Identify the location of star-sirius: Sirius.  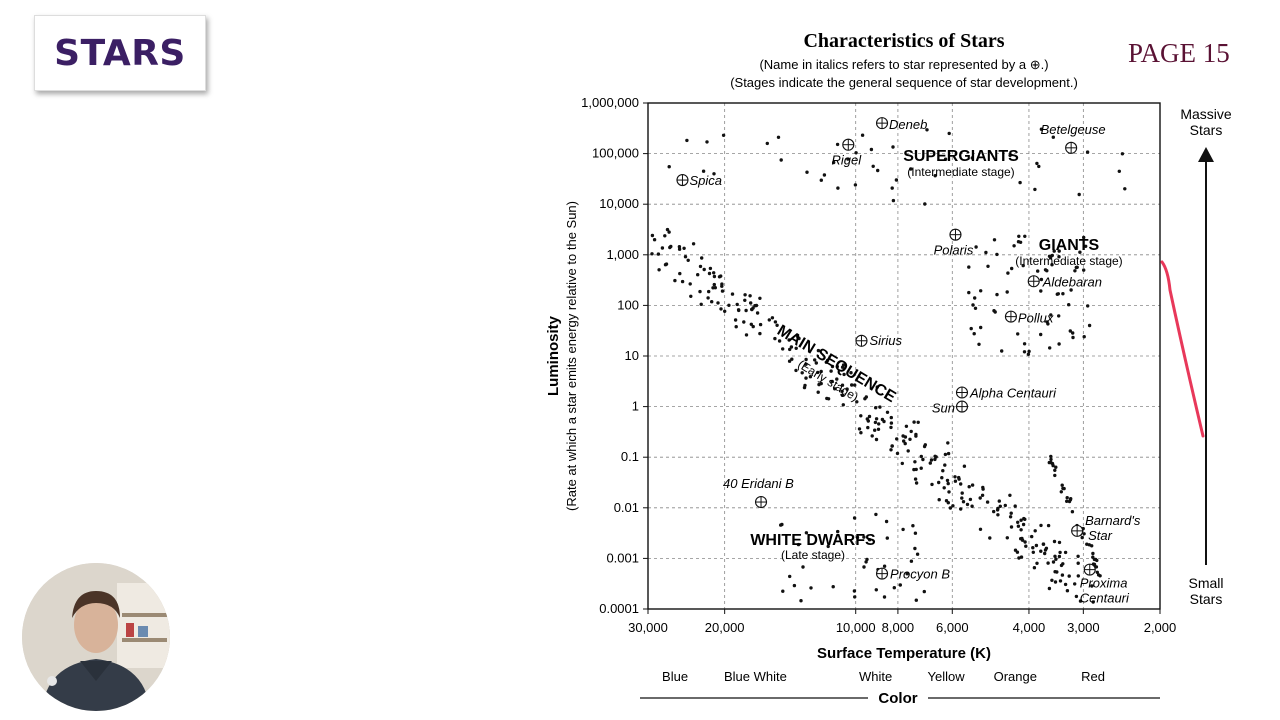
(878, 340).